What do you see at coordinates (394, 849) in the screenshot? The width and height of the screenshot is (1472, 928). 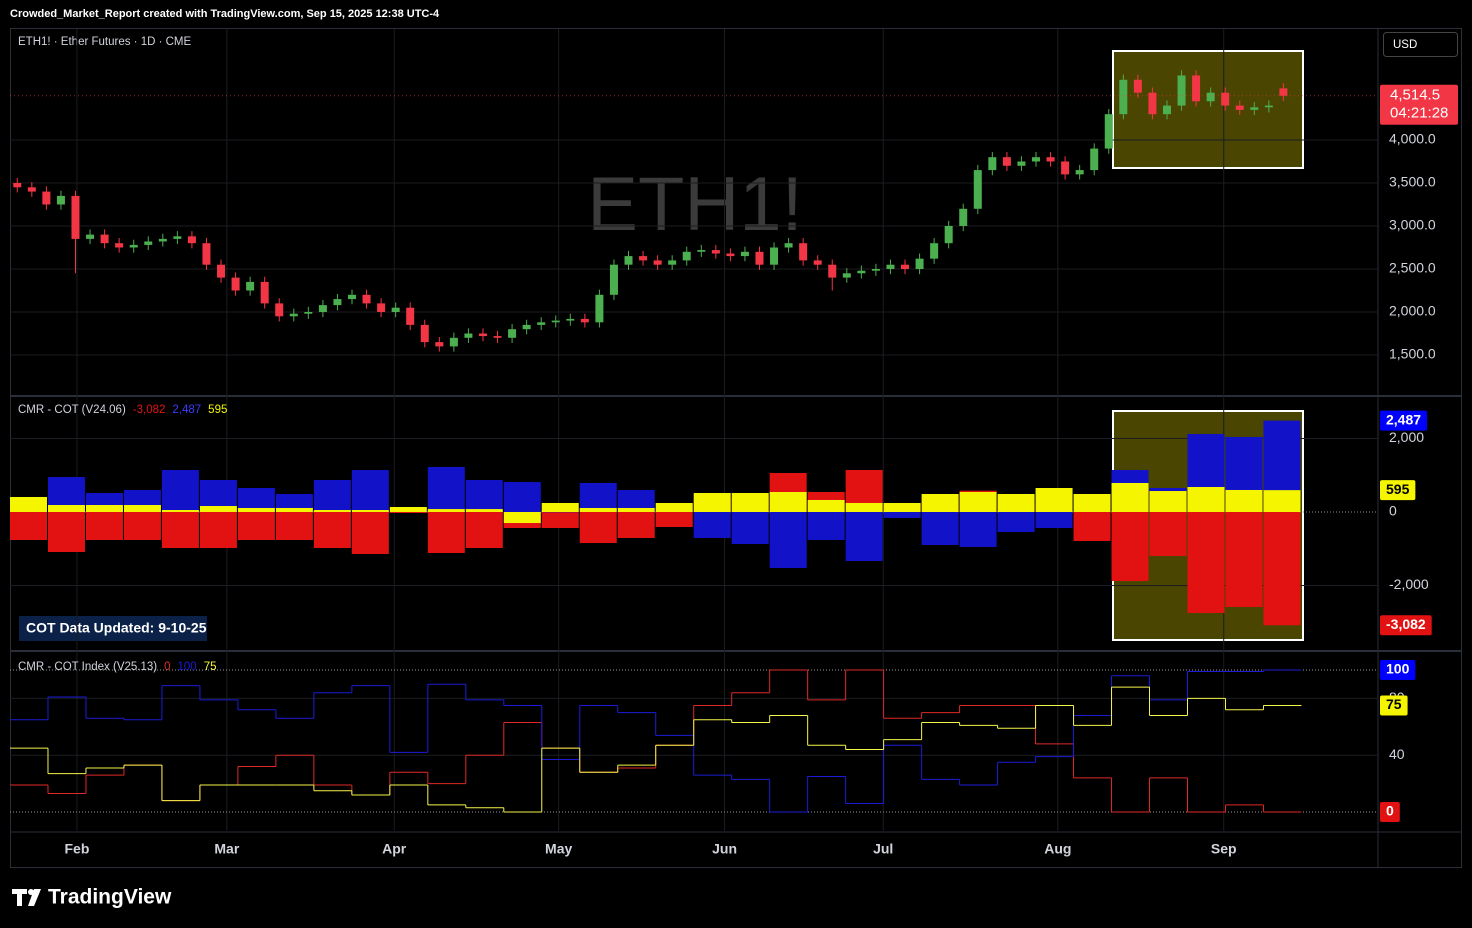 I see `x-tick-label: Apr` at bounding box center [394, 849].